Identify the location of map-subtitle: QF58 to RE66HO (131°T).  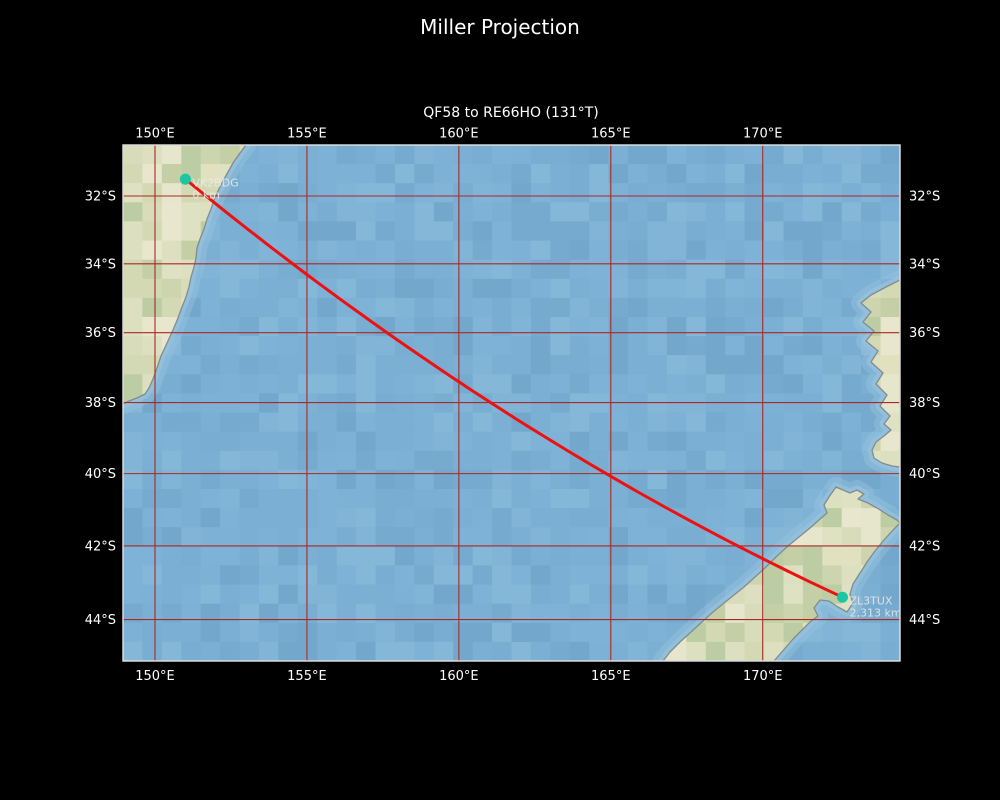
(510, 113).